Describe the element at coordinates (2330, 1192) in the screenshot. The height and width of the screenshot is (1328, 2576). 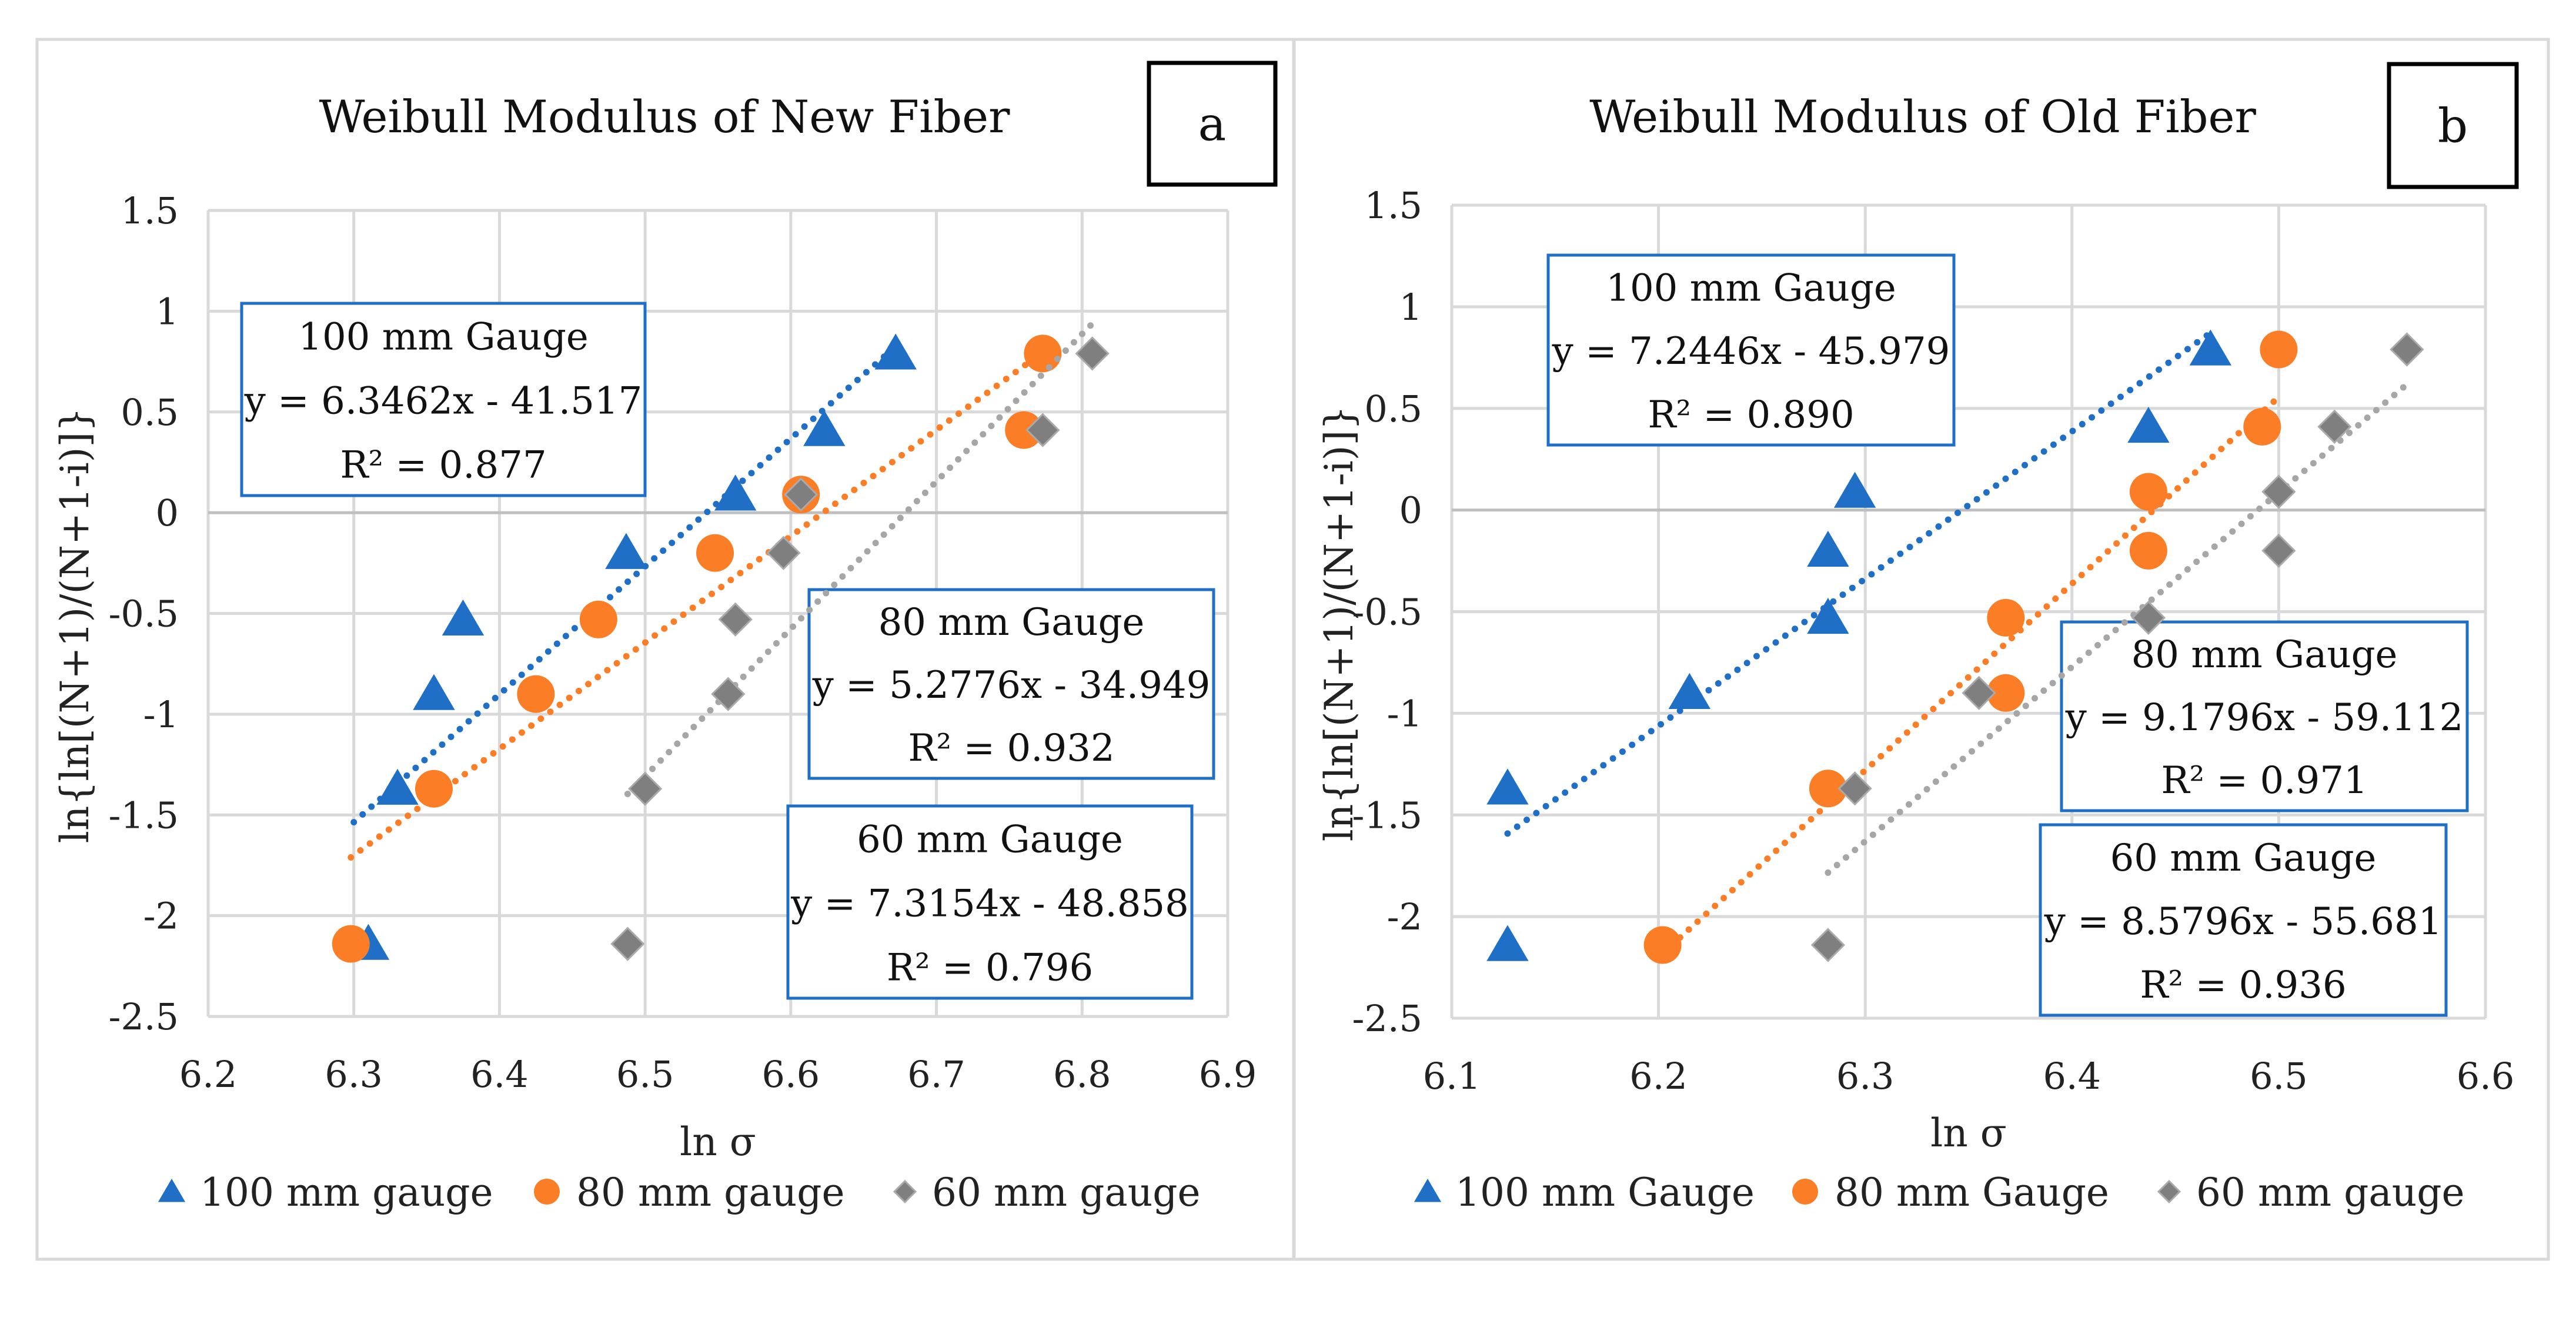
I see `legend-label: 60 mm gauge` at that location.